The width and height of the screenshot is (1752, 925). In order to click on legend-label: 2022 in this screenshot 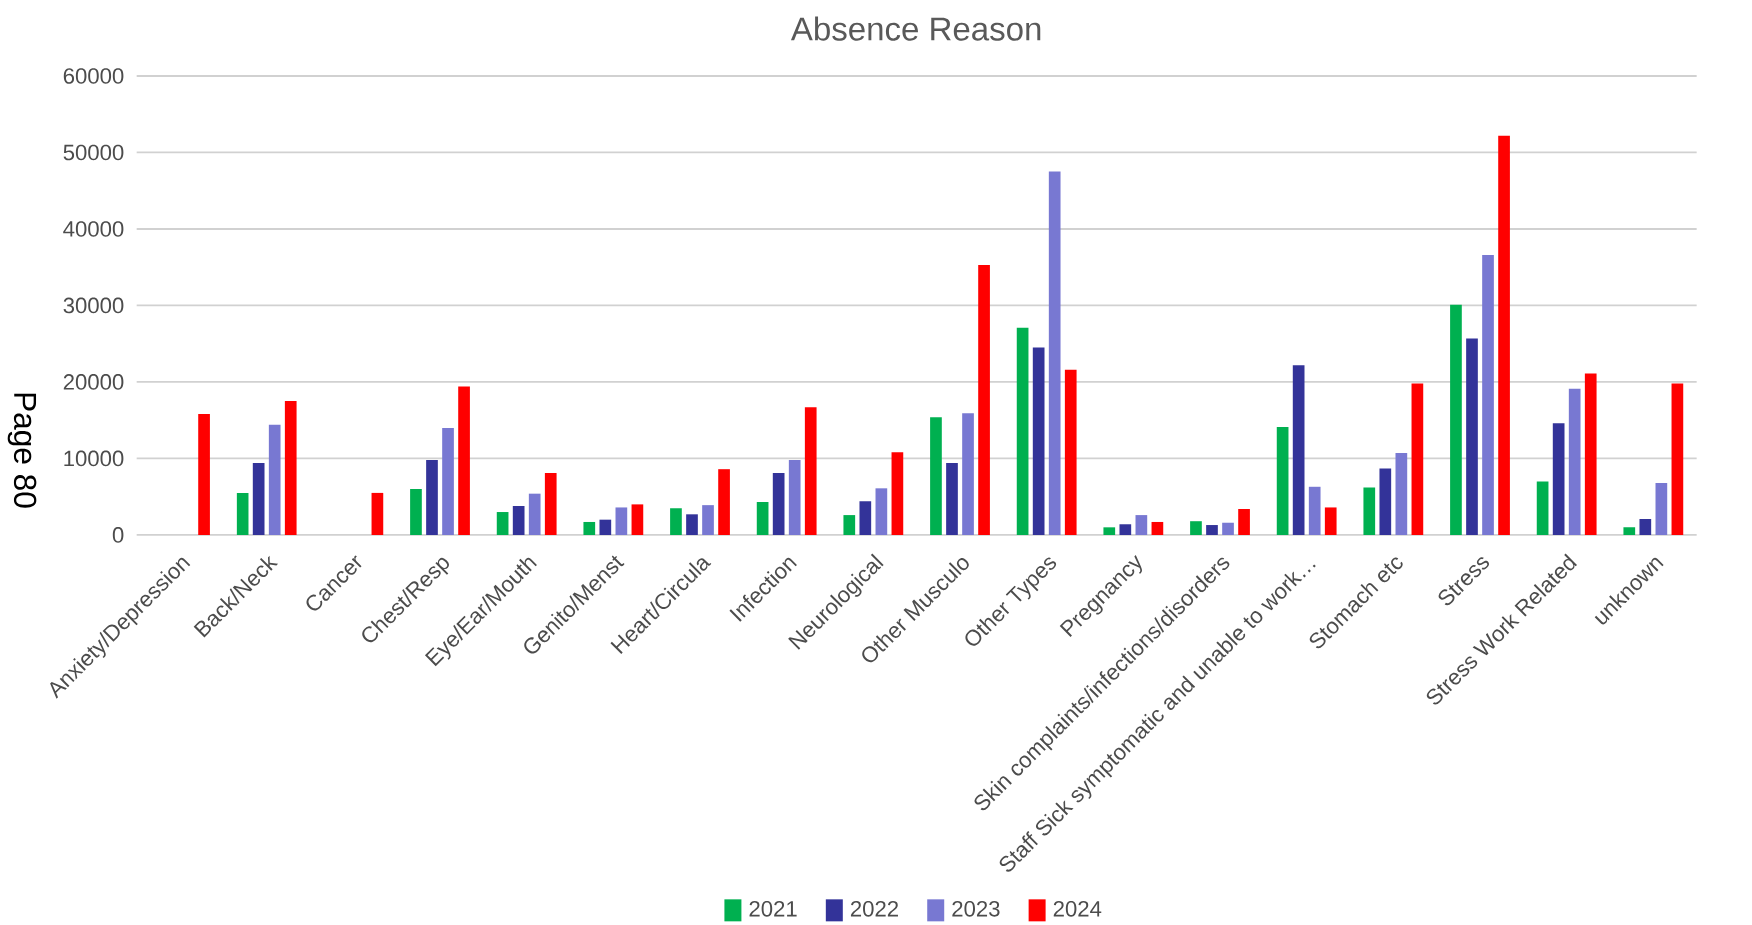, I will do `click(874, 908)`.